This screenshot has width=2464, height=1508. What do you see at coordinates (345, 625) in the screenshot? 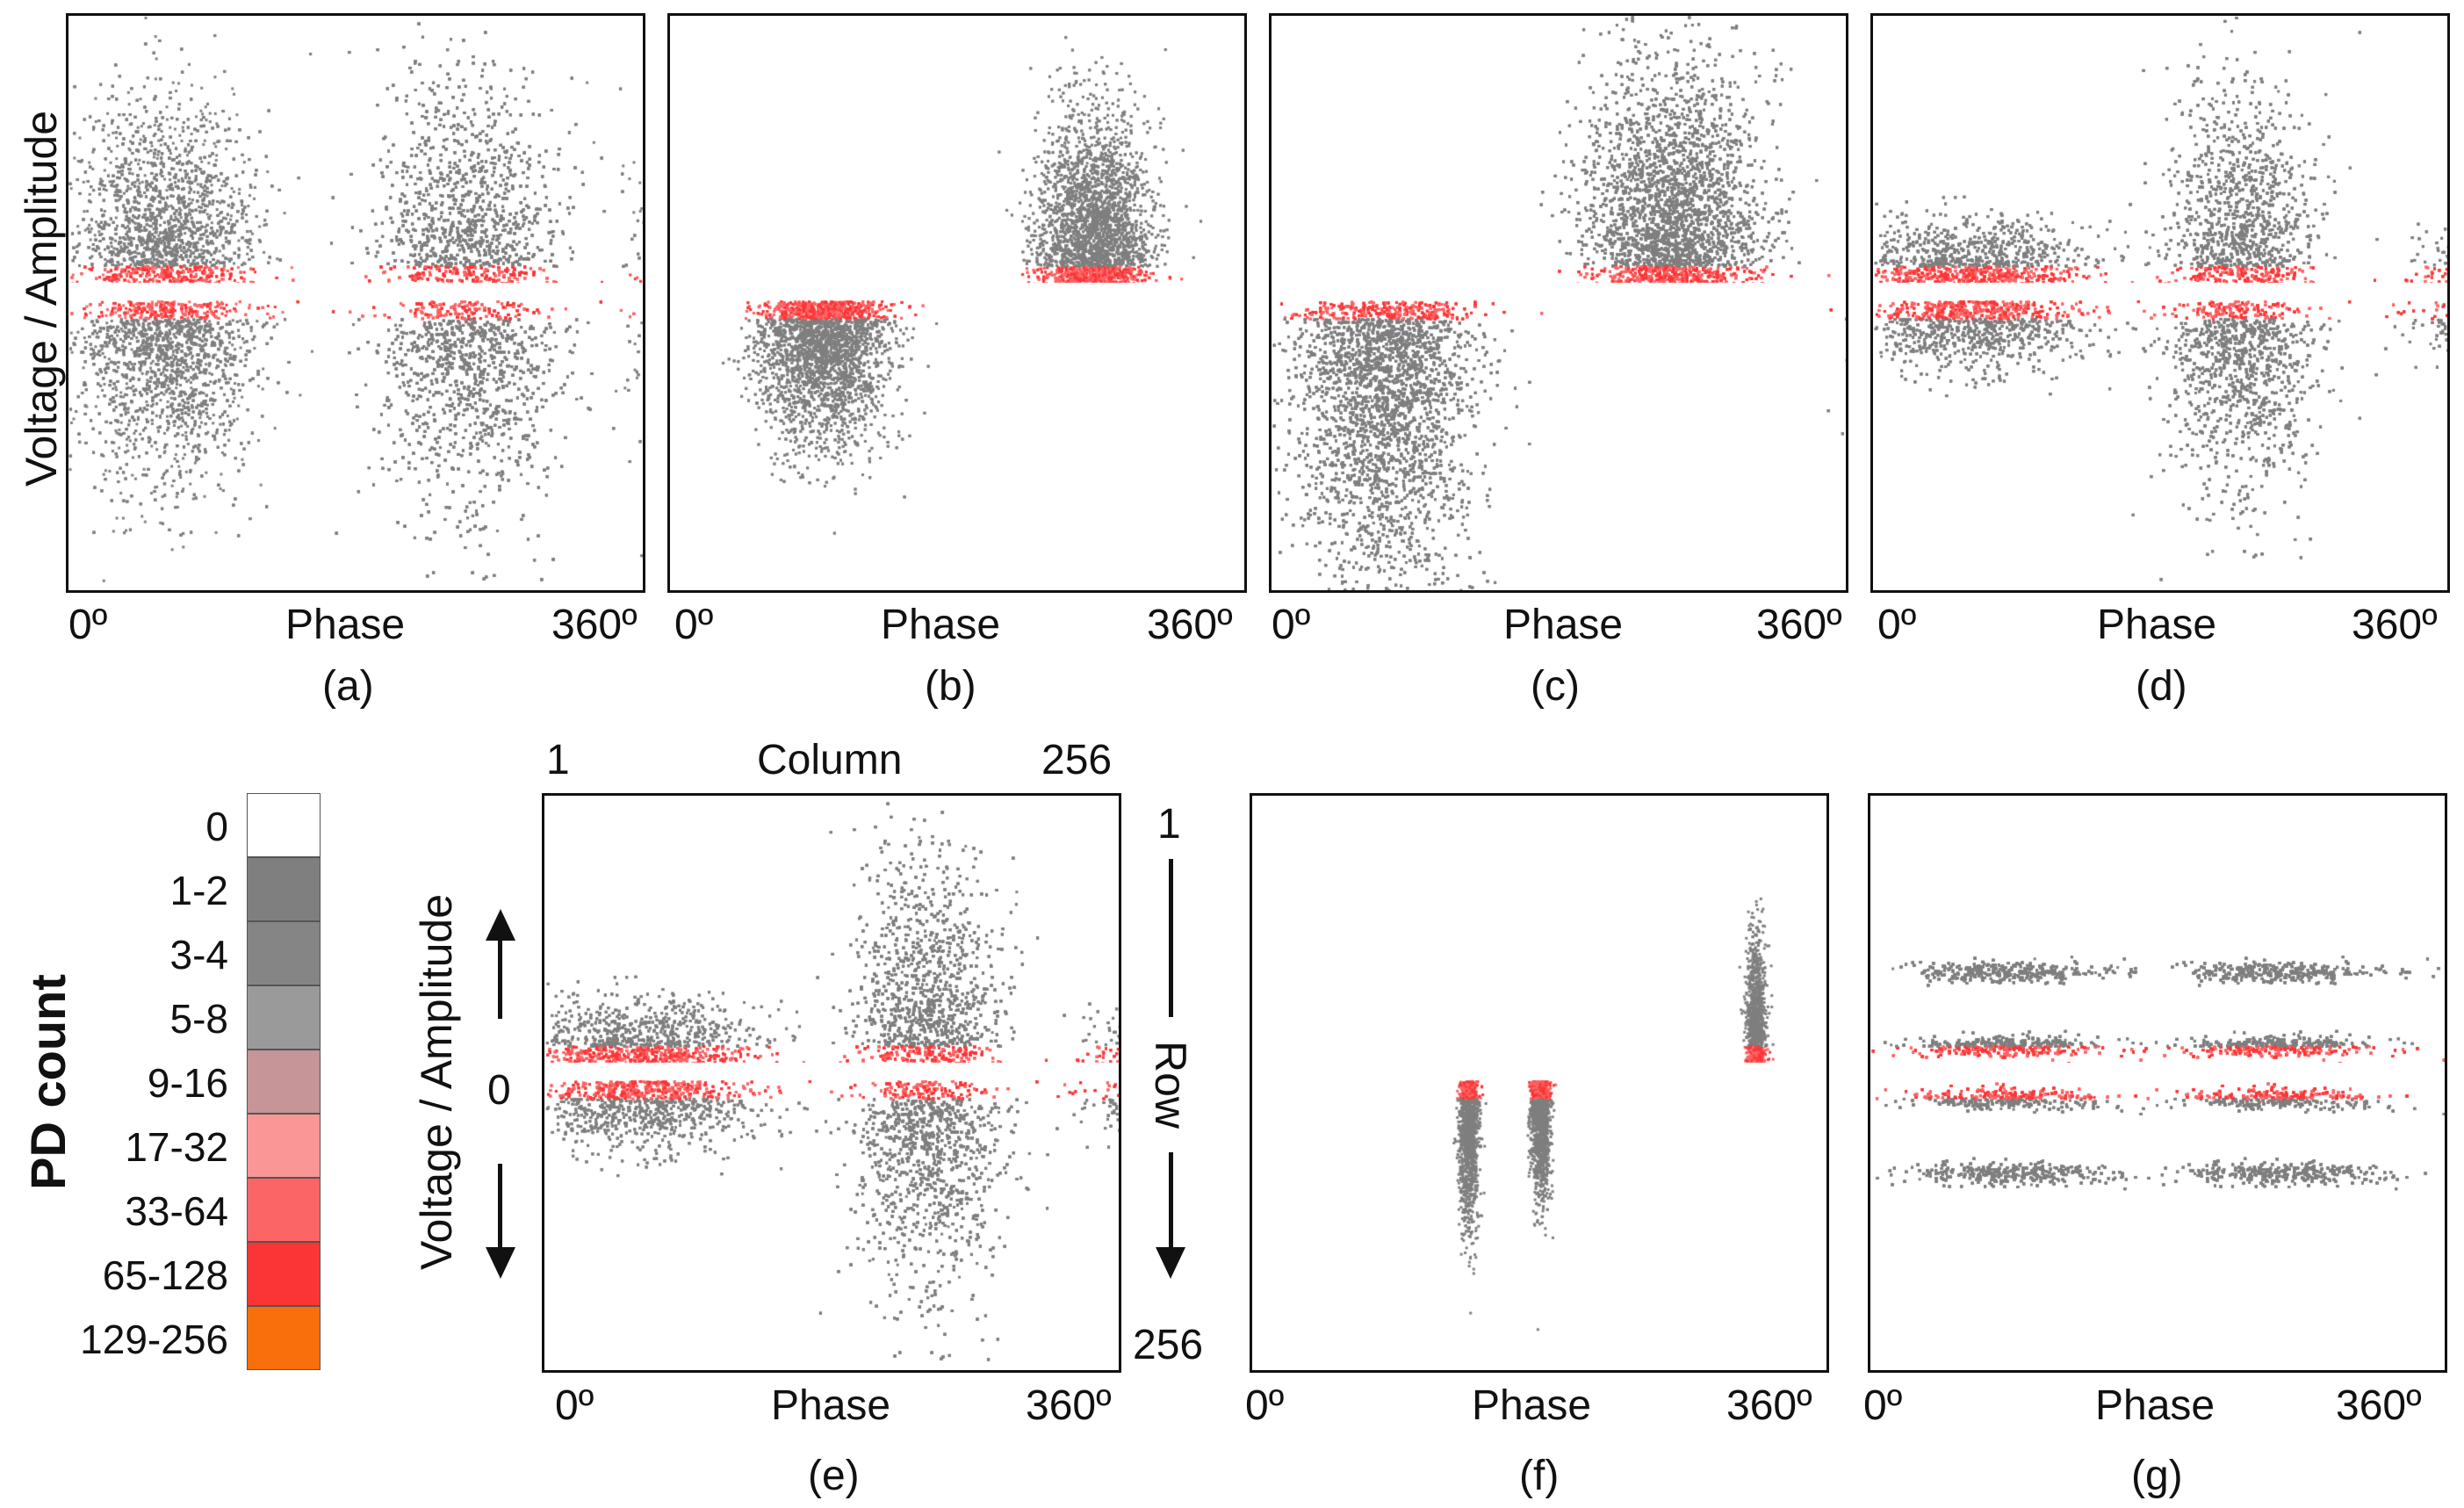
I see `panel-a-xlabel: Phase` at bounding box center [345, 625].